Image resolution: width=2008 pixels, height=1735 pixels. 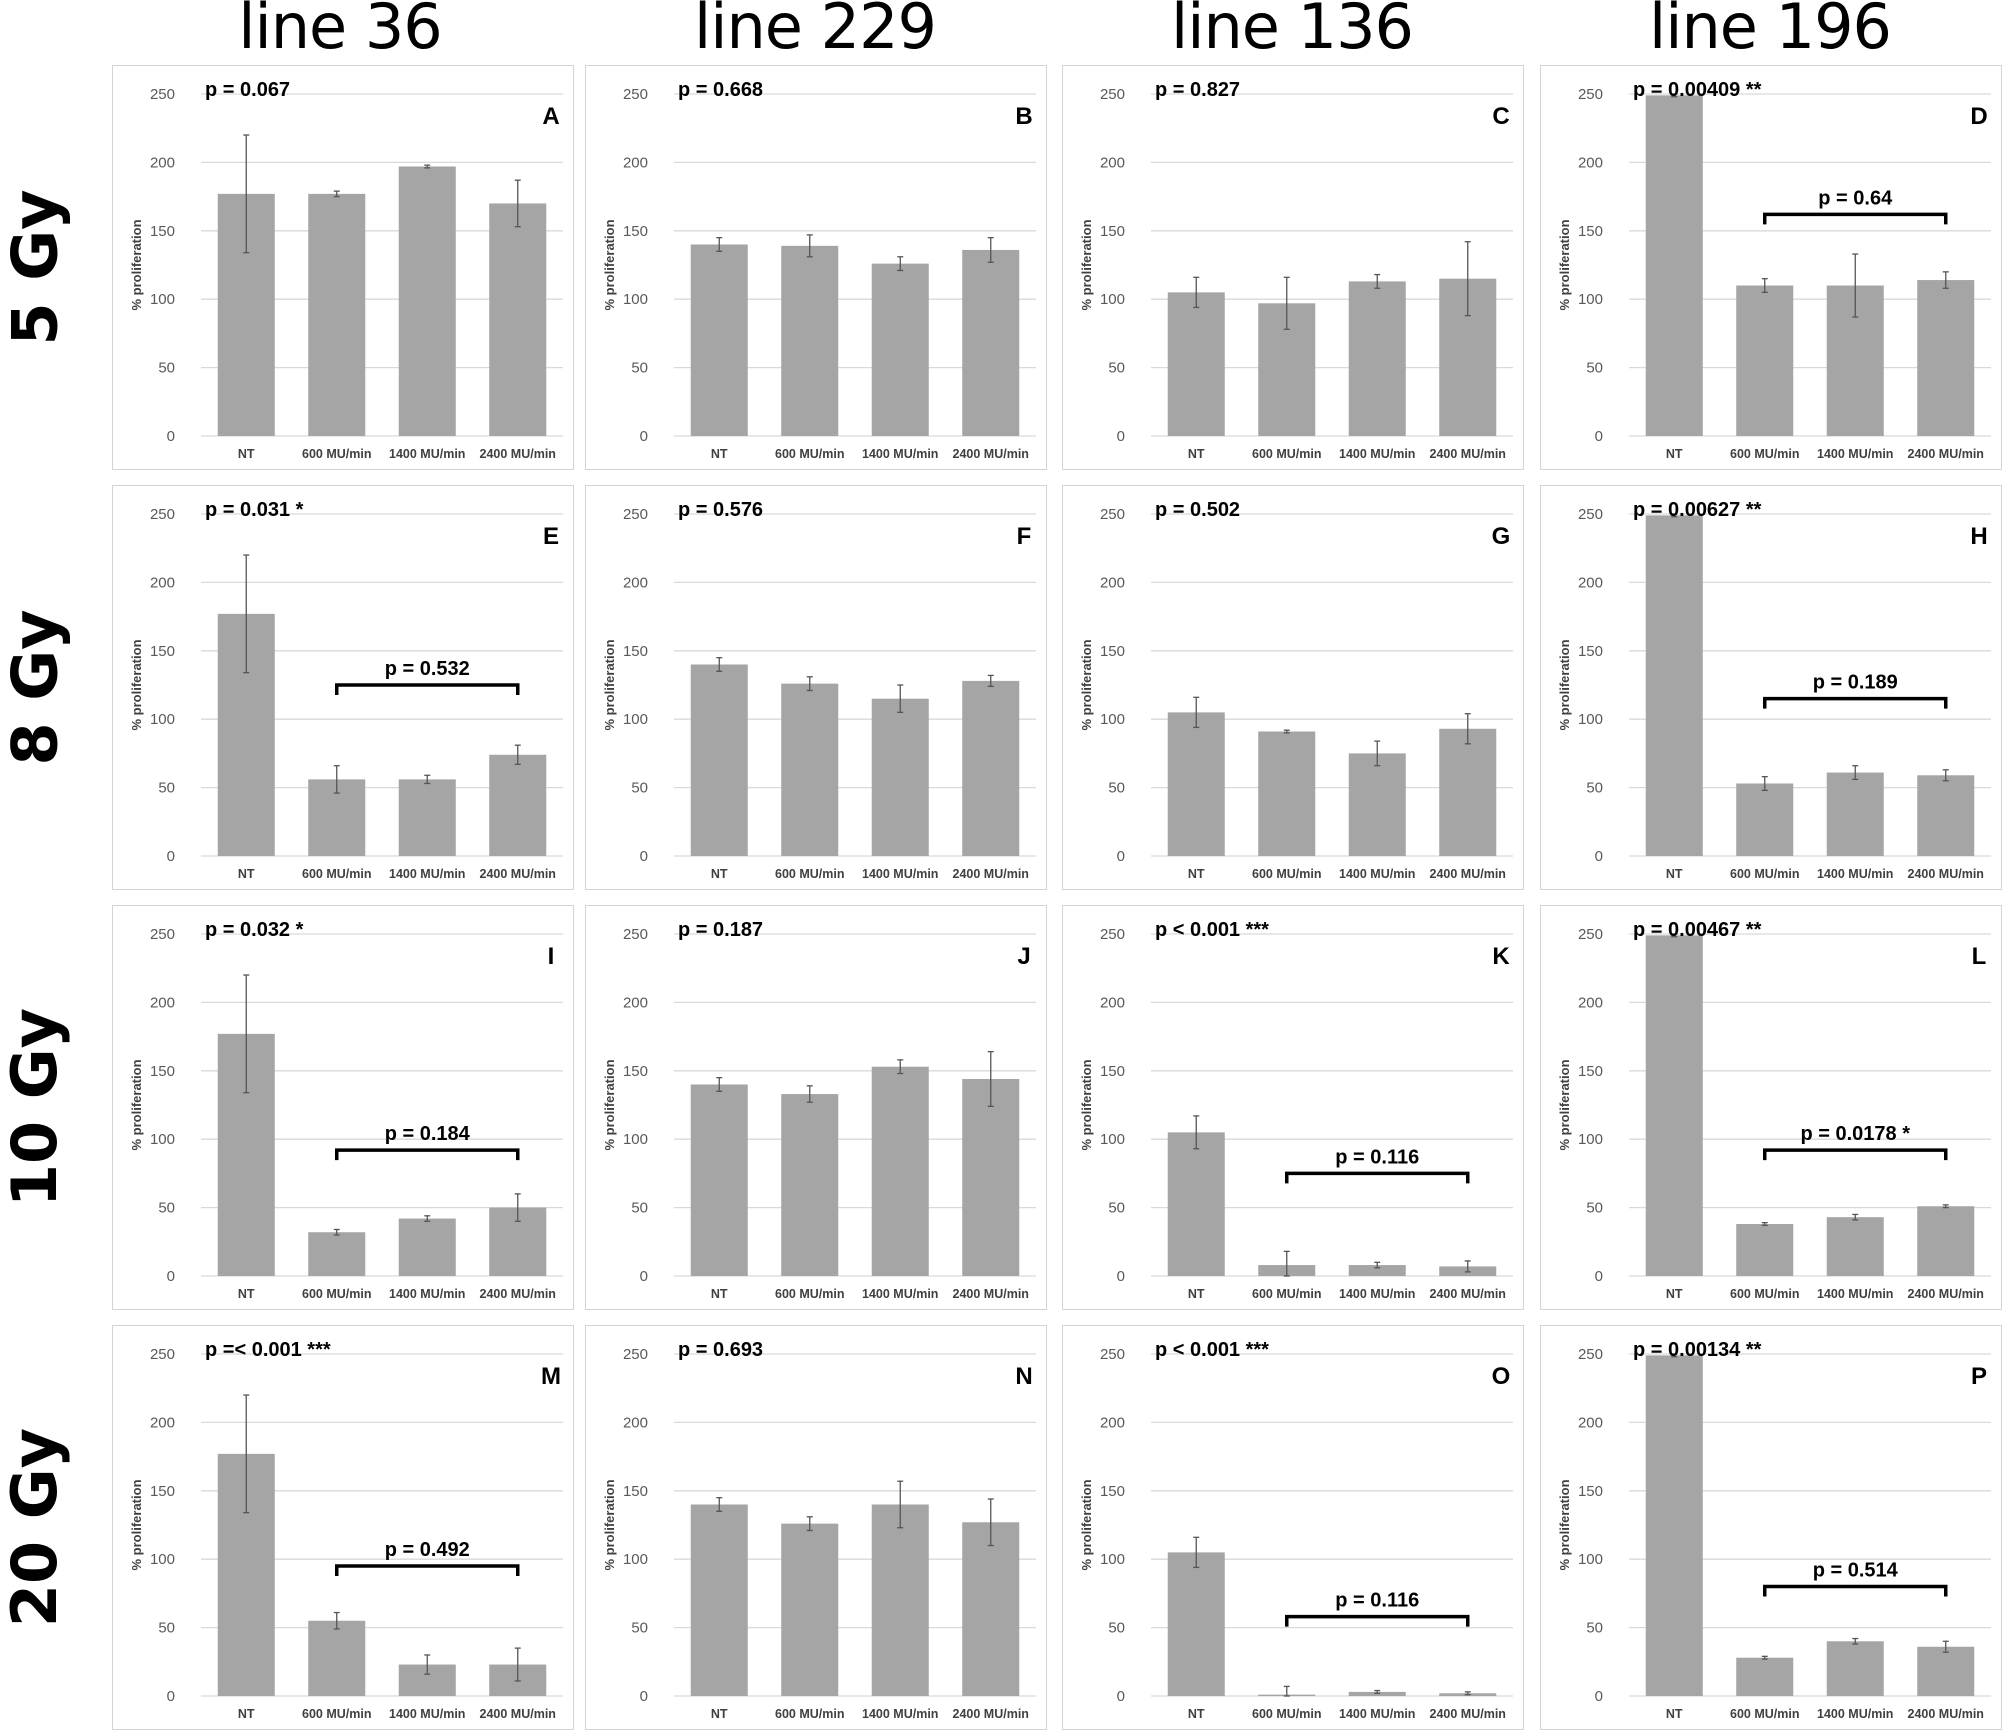 What do you see at coordinates (1855, 683) in the screenshot?
I see `bracket-p-value-label: p = 0.189` at bounding box center [1855, 683].